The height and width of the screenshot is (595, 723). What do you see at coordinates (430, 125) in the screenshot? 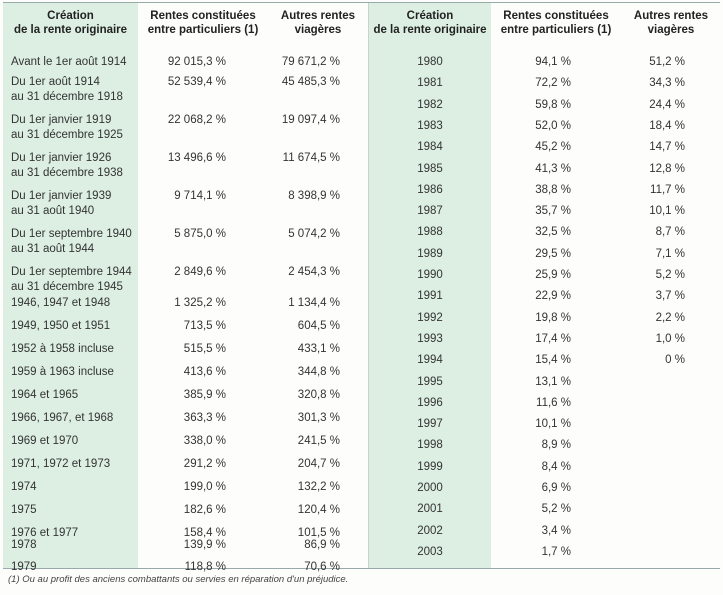
I see `right-row-label: 1983` at bounding box center [430, 125].